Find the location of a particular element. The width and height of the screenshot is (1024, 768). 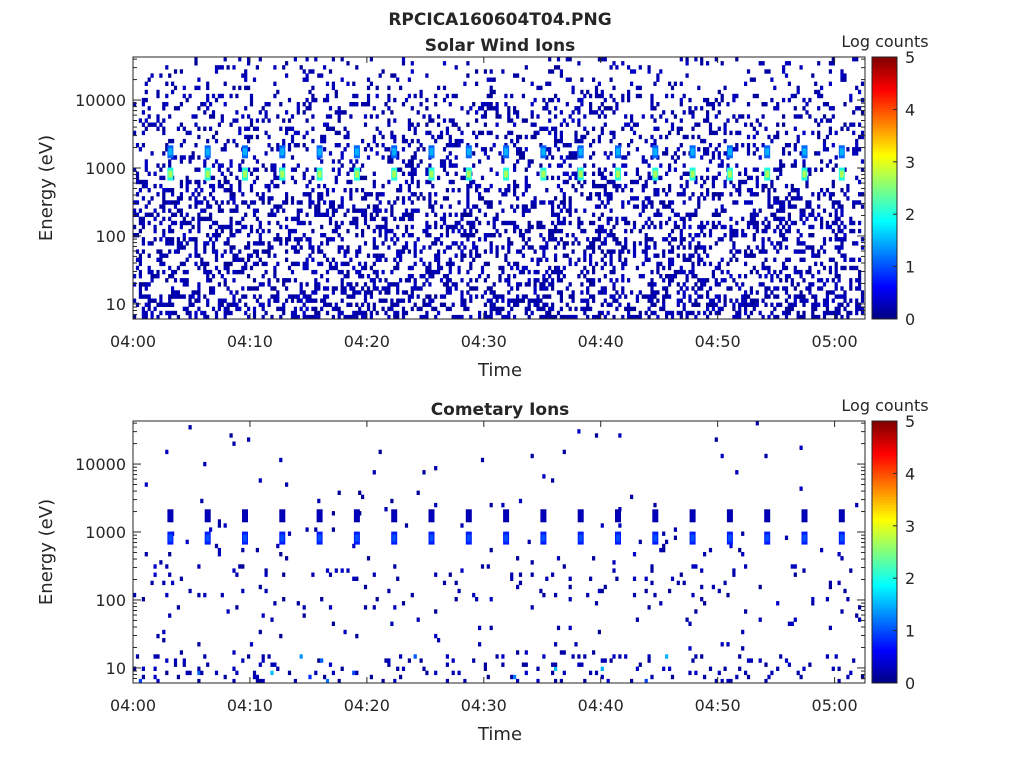

pulse-core is located at coordinates (543, 152).